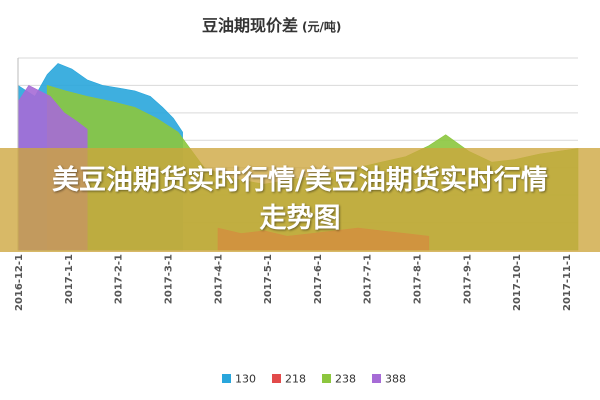 The height and width of the screenshot is (400, 600). I want to click on chart-title: 豆油期现价差, so click(250, 25).